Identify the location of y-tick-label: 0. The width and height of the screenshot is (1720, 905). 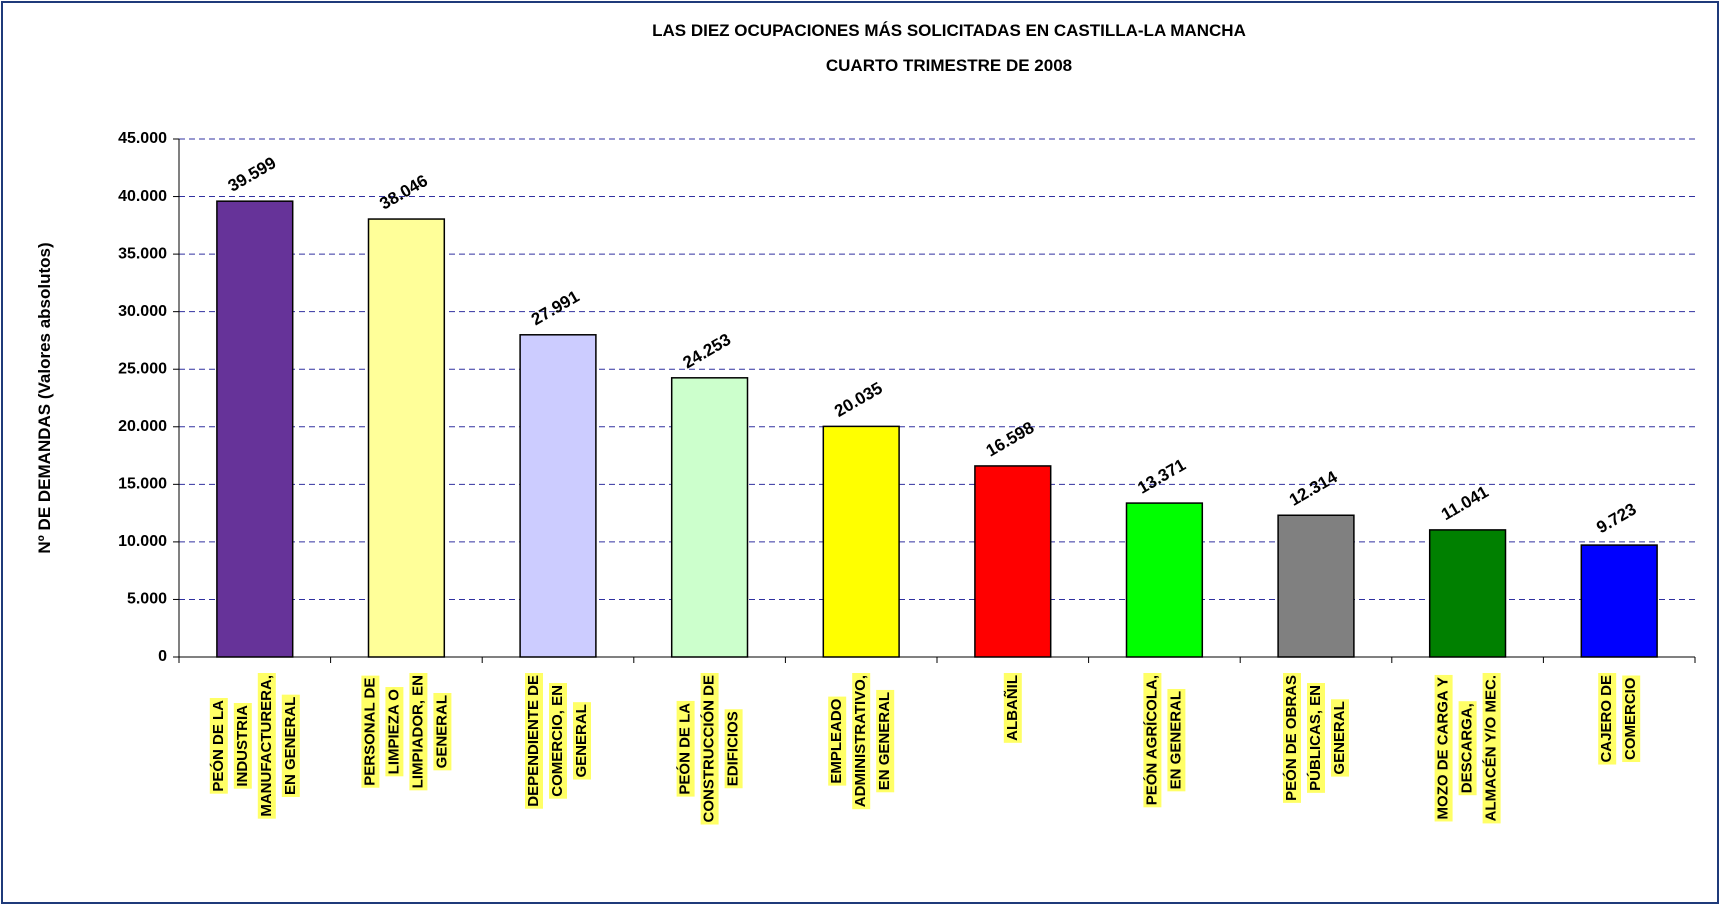
(162, 656).